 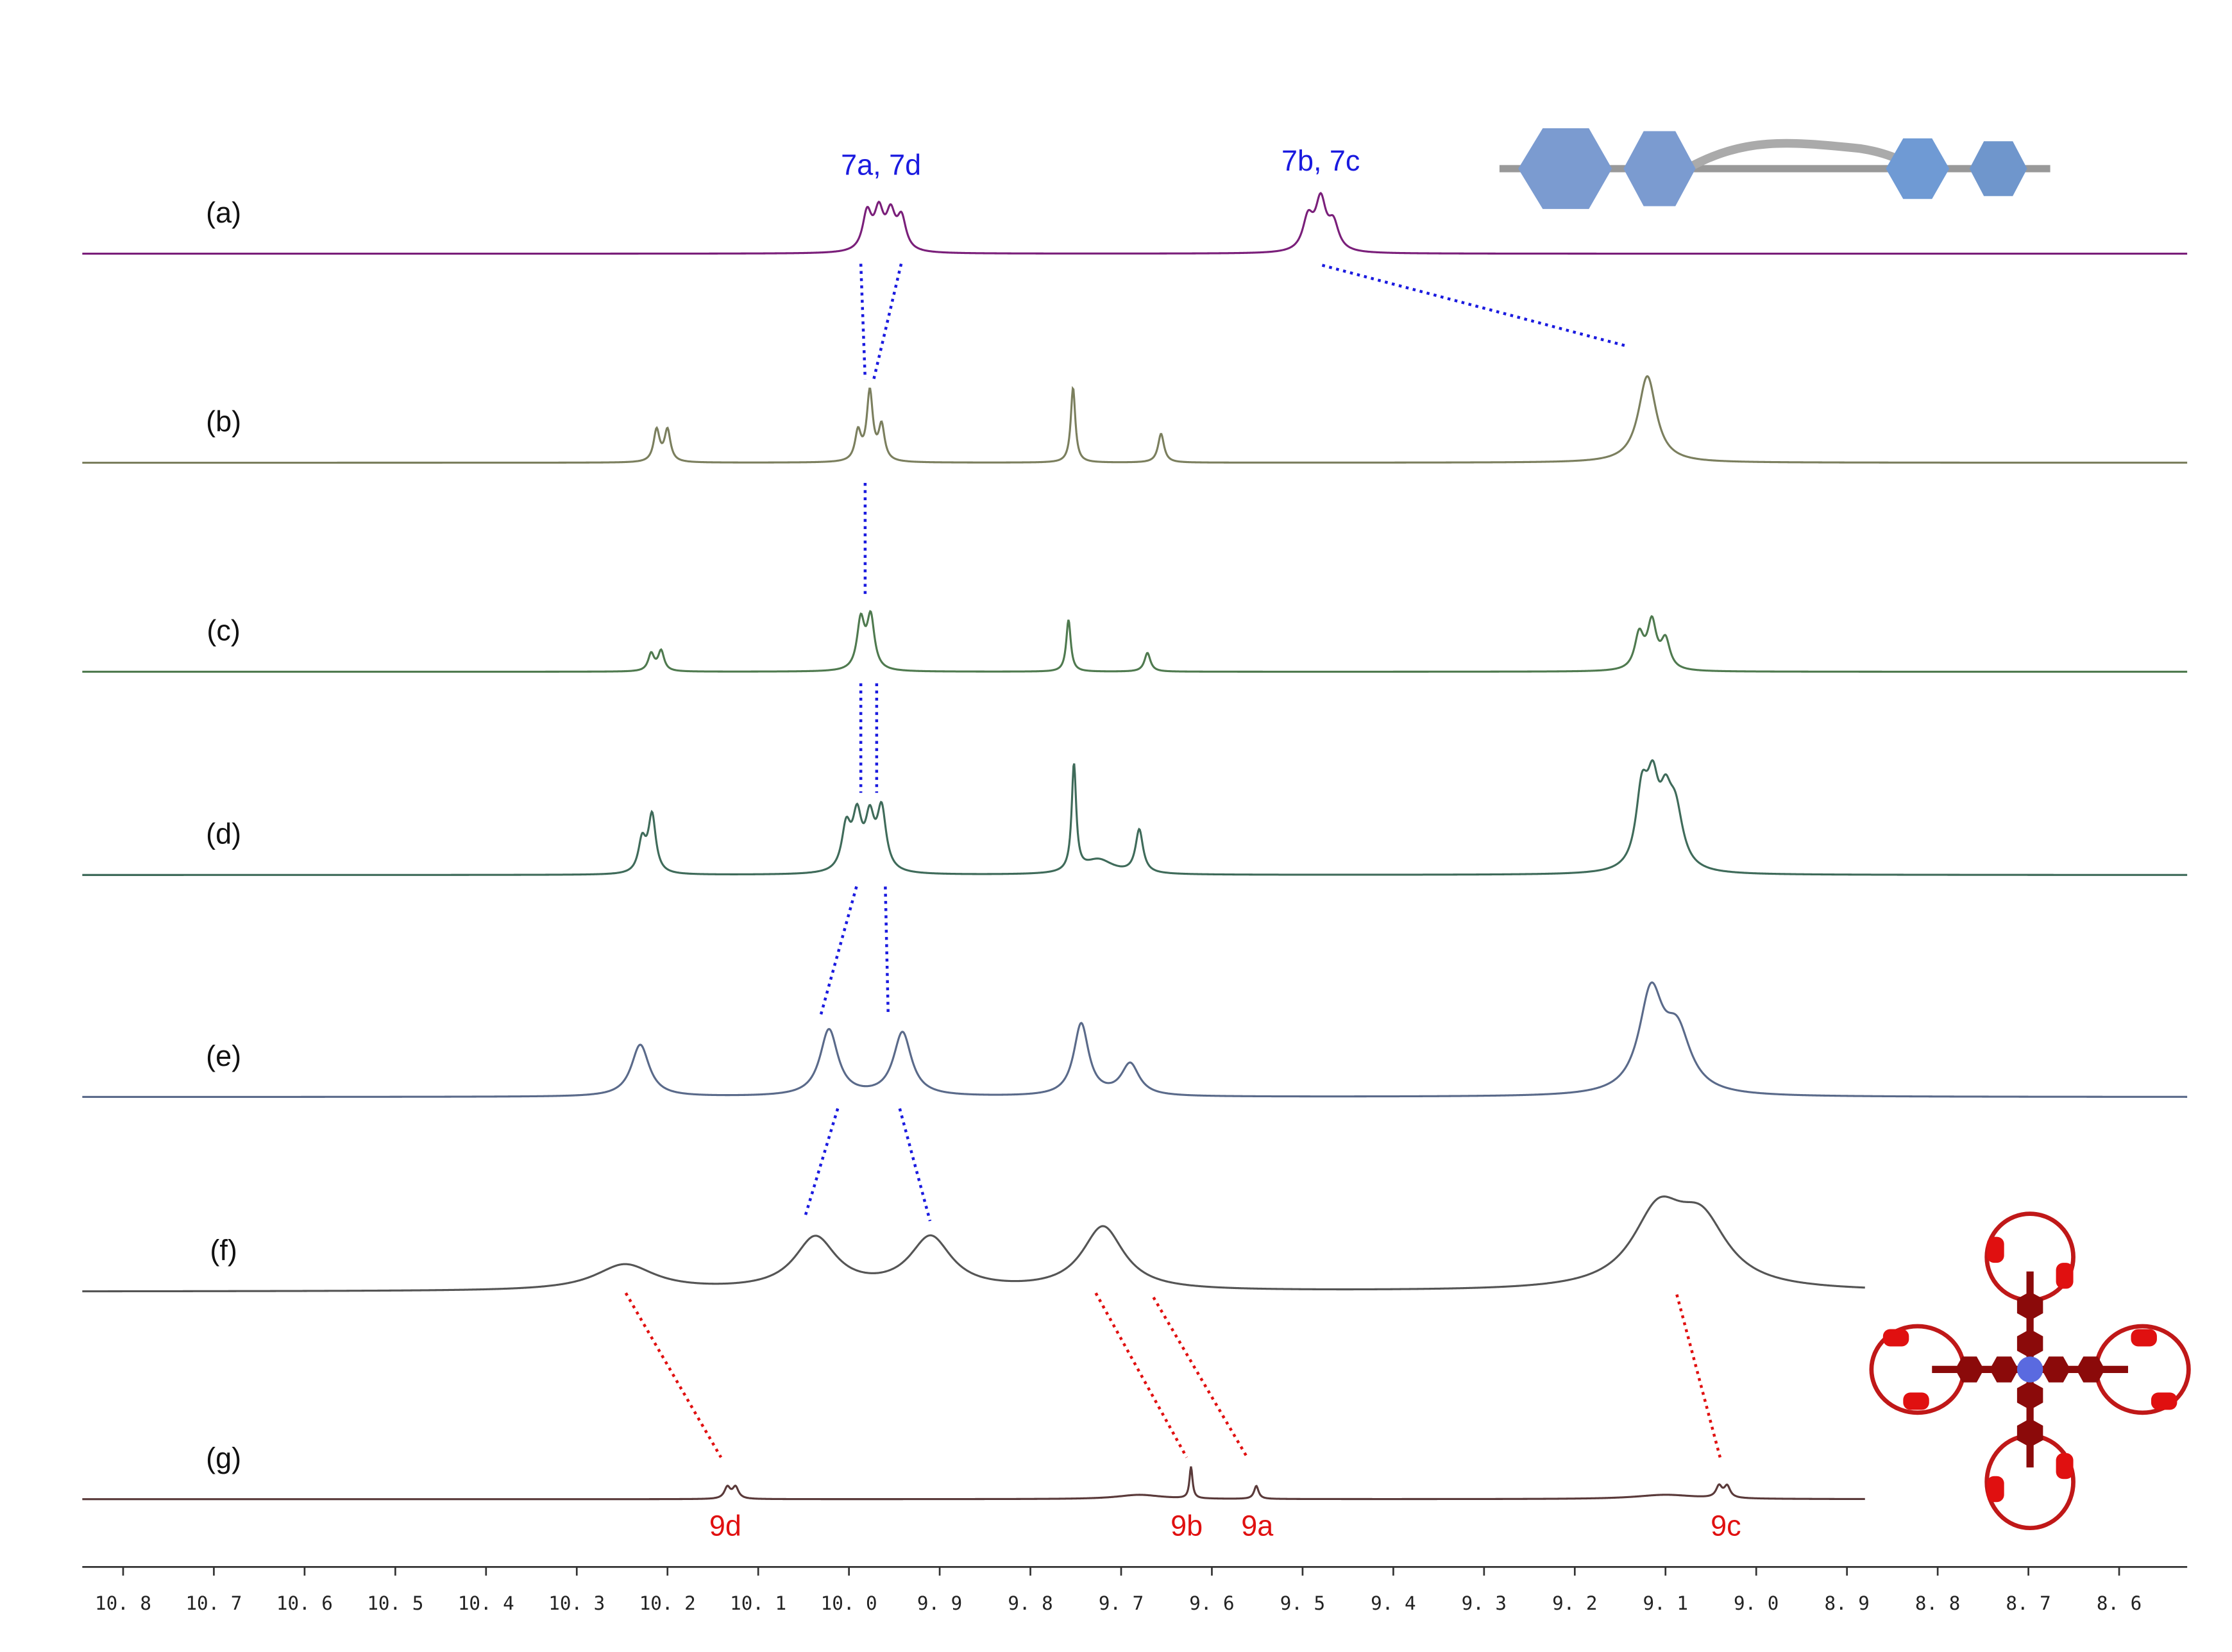 What do you see at coordinates (1726, 1526) in the screenshot?
I see `annotation: 9c` at bounding box center [1726, 1526].